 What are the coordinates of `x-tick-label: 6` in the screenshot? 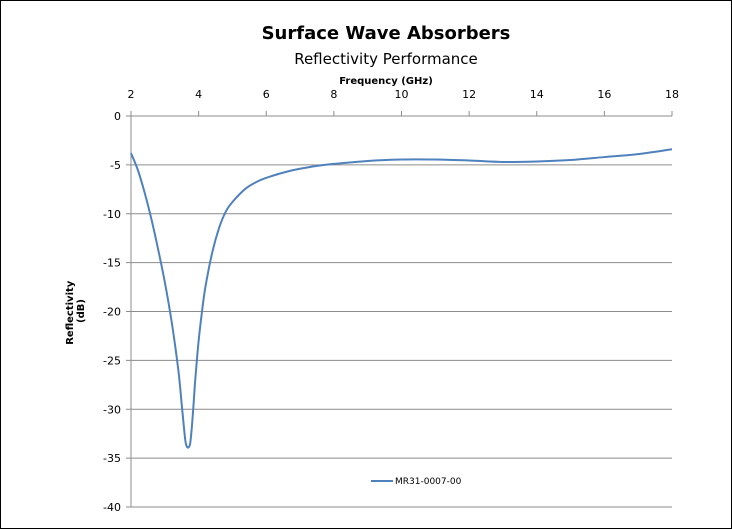 It's located at (266, 94).